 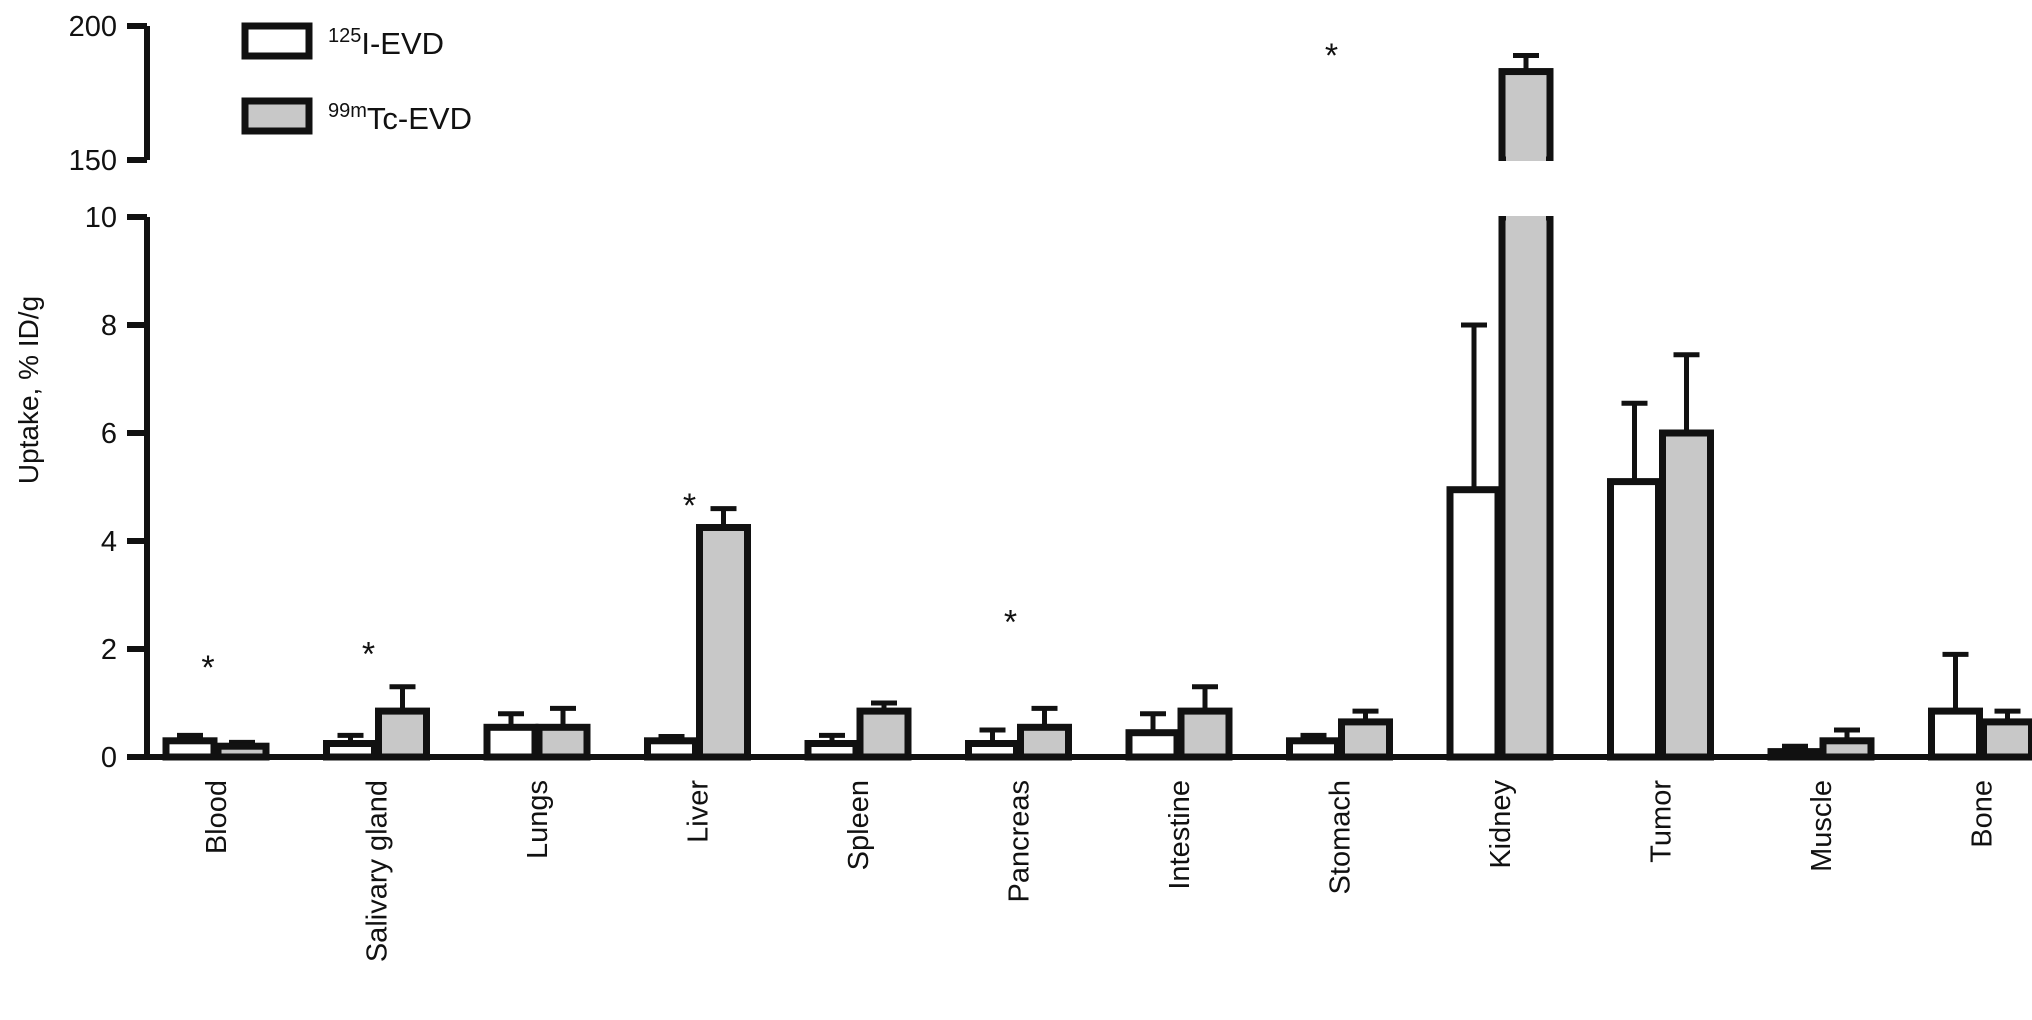 What do you see at coordinates (1501, 824) in the screenshot?
I see `x-tick-label: Kidney` at bounding box center [1501, 824].